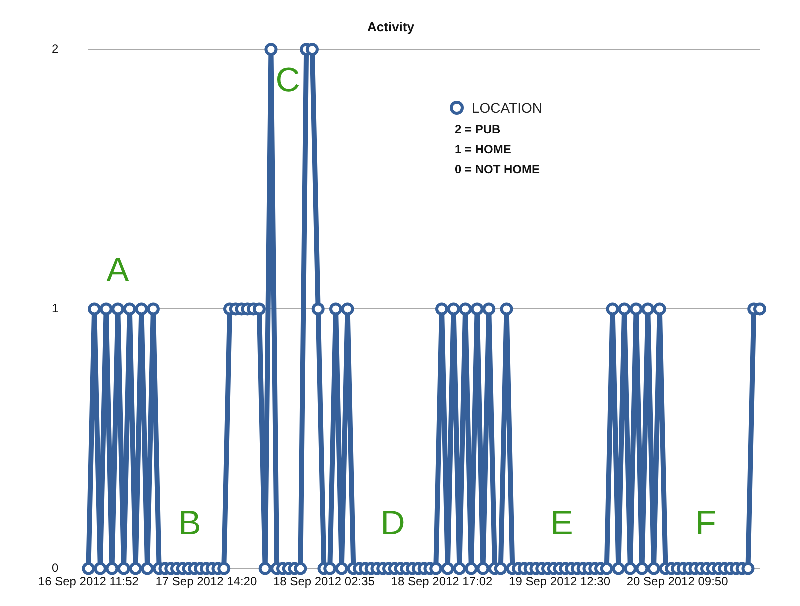  I want to click on annotation: 0 = NOT HOME, so click(497, 169).